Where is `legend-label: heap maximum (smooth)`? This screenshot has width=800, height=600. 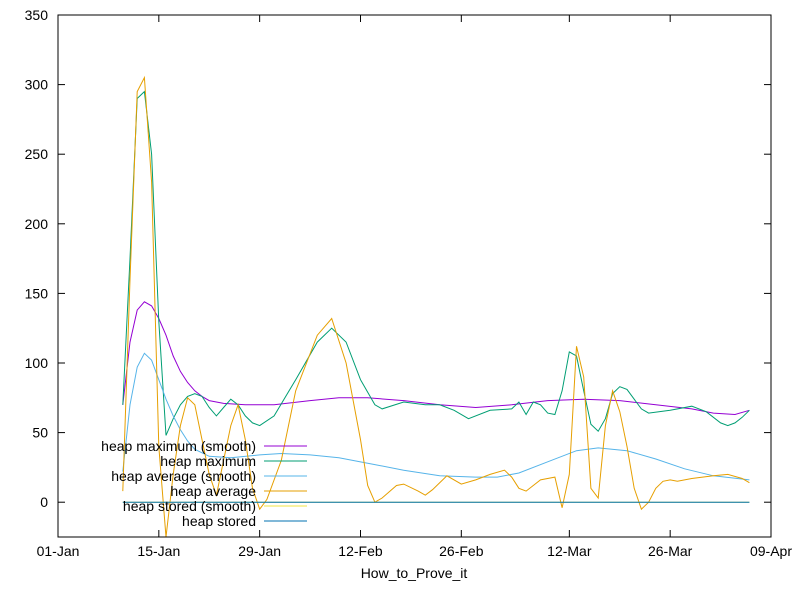 legend-label: heap maximum (smooth) is located at coordinates (178, 446).